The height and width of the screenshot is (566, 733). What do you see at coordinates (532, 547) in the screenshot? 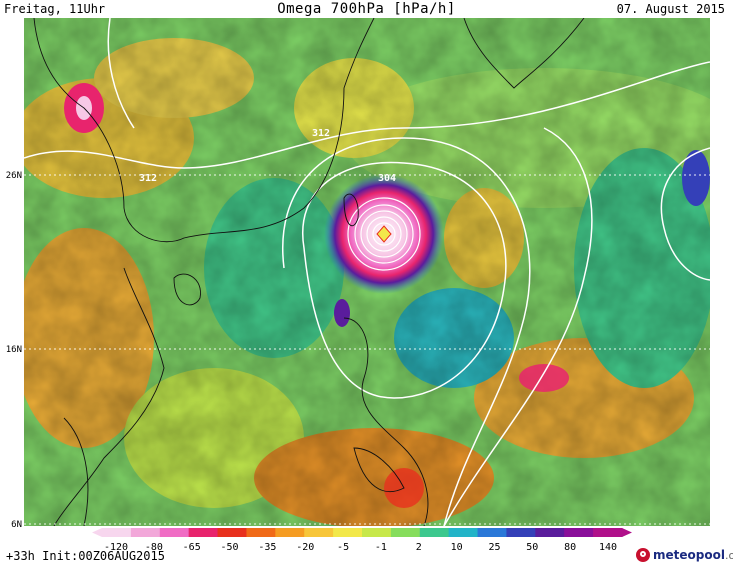
I see `legend-tick-label: 50` at bounding box center [532, 547].